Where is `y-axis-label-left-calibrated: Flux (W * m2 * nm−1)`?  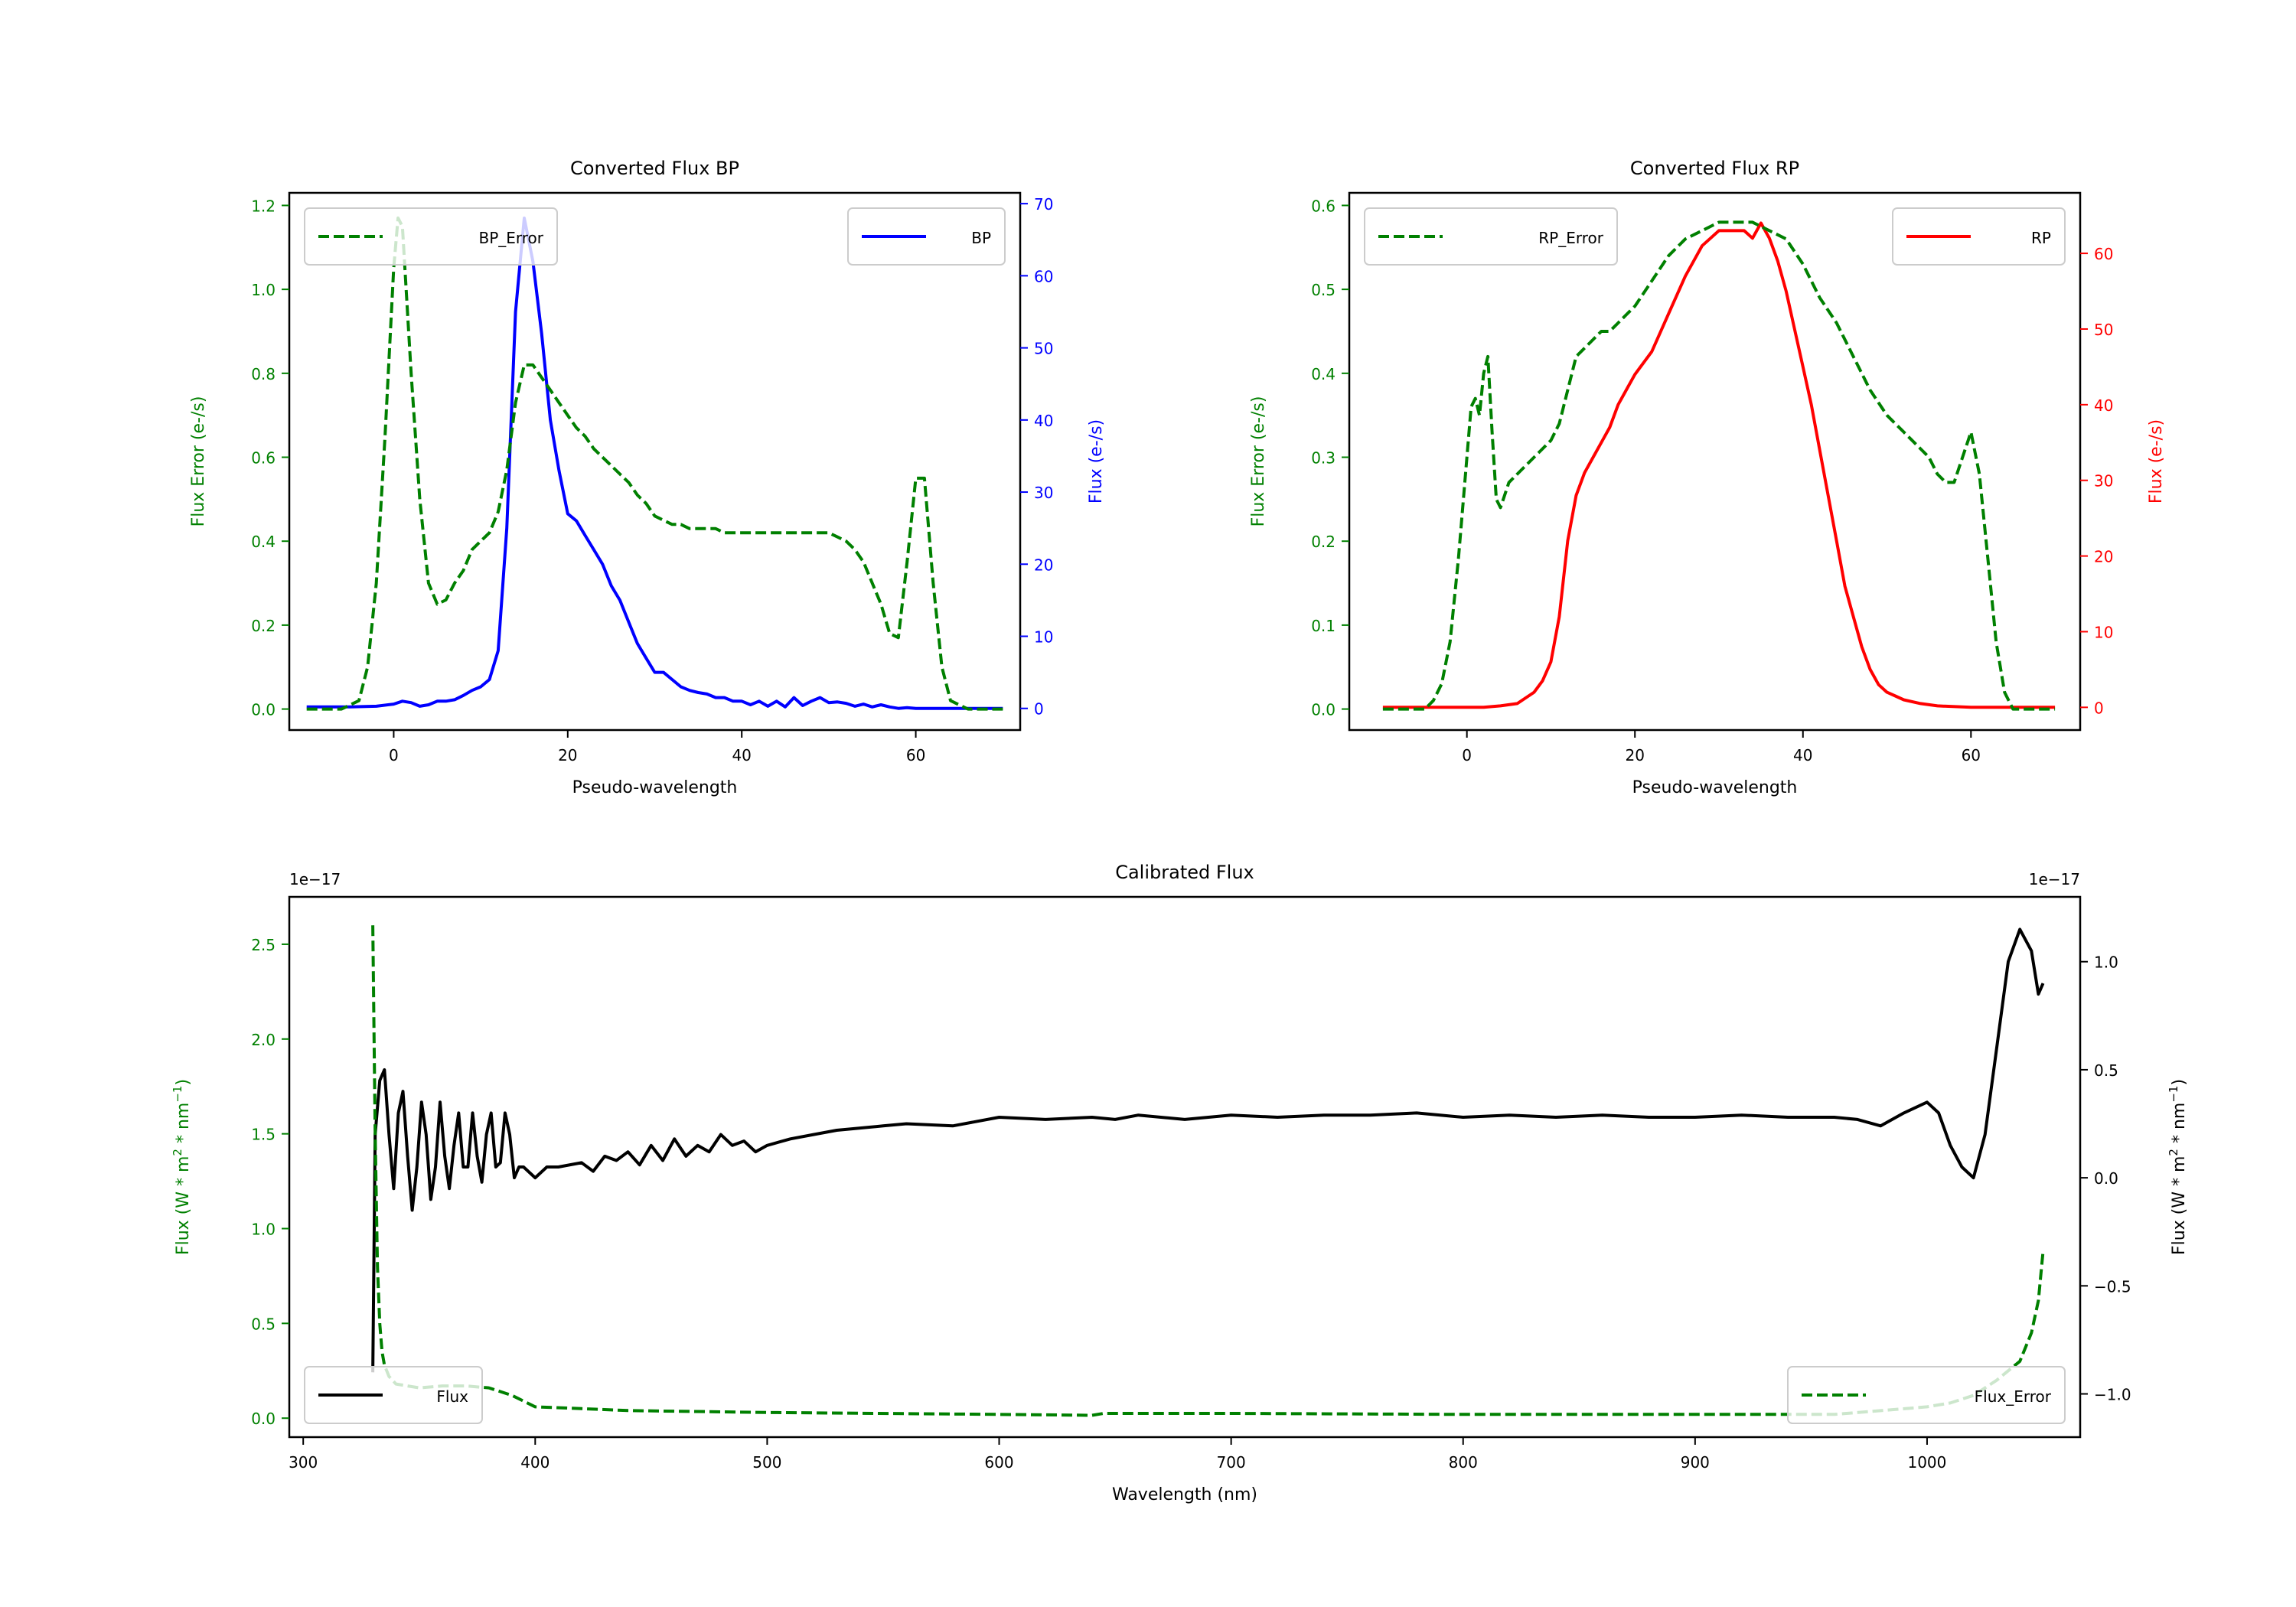
y-axis-label-left-calibrated: Flux (W * m2 * nm−1) is located at coordinates (182, 1167).